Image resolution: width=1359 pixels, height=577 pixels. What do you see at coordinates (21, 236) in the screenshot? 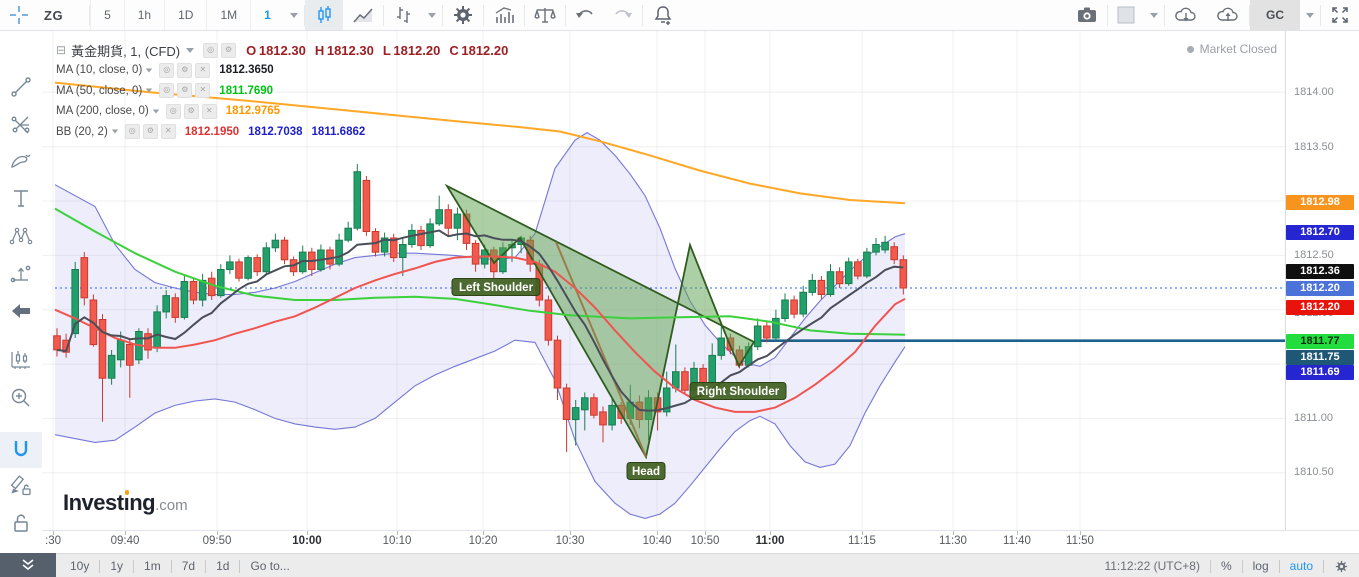
I see `xabcd-pattern-icon` at bounding box center [21, 236].